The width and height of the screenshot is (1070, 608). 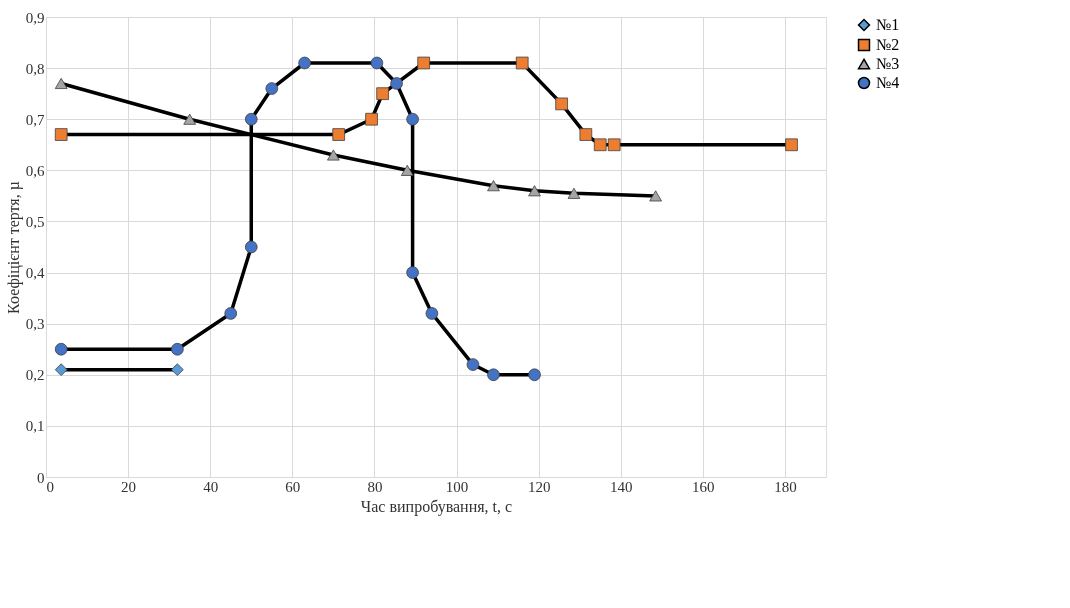 What do you see at coordinates (13, 247) in the screenshot?
I see `y-axis-title: Коефіцієнт тертя, µ` at bounding box center [13, 247].